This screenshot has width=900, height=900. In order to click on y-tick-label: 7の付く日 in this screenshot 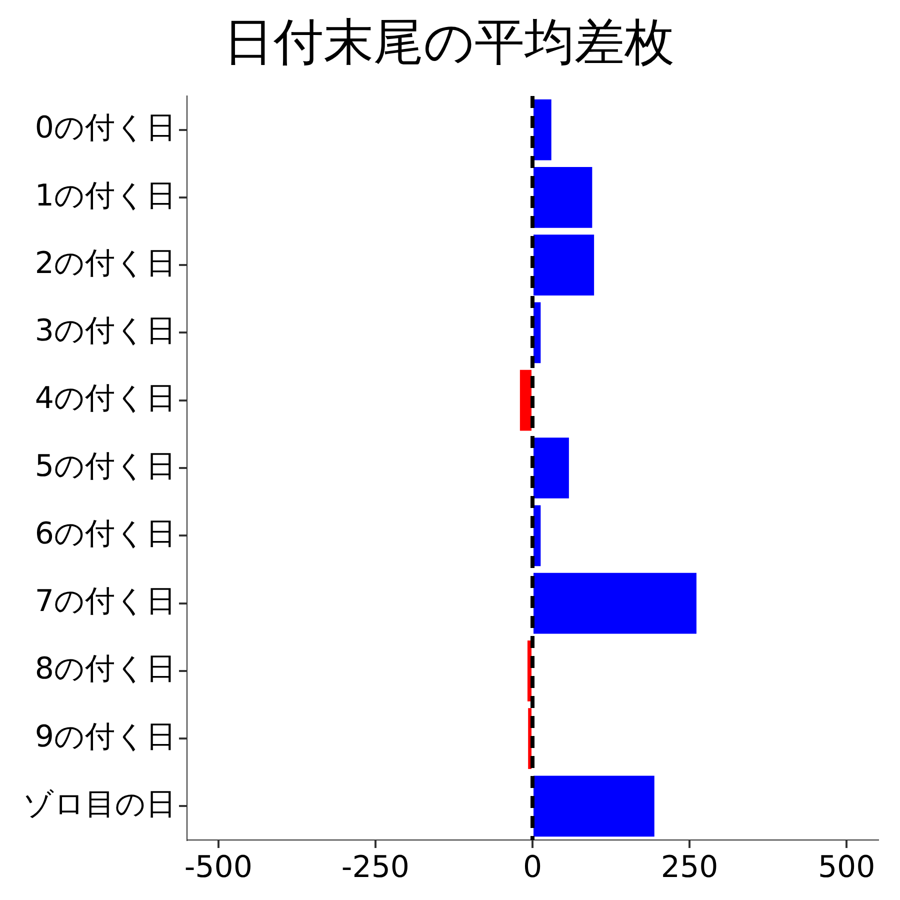, I will do `click(105, 602)`.